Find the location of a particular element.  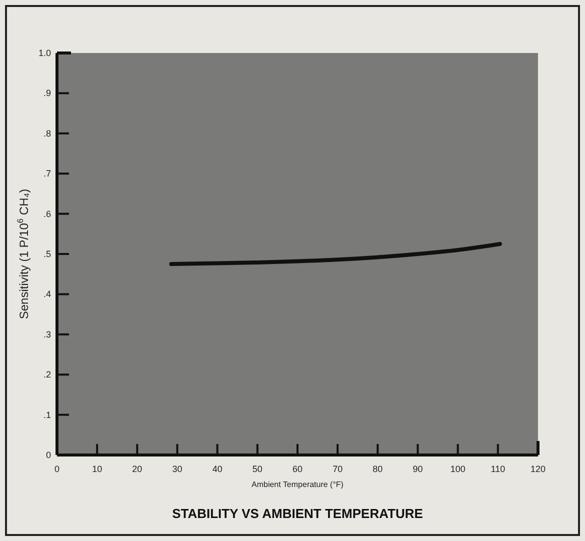

x-tick-label: 90 is located at coordinates (417, 469).